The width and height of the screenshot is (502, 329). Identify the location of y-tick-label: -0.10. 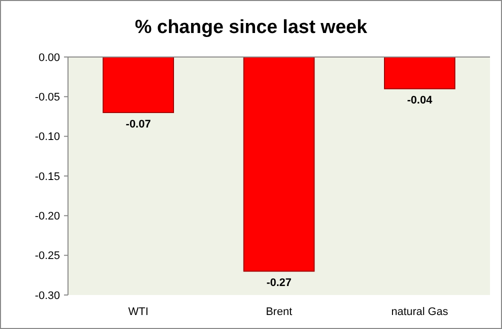
(47, 137).